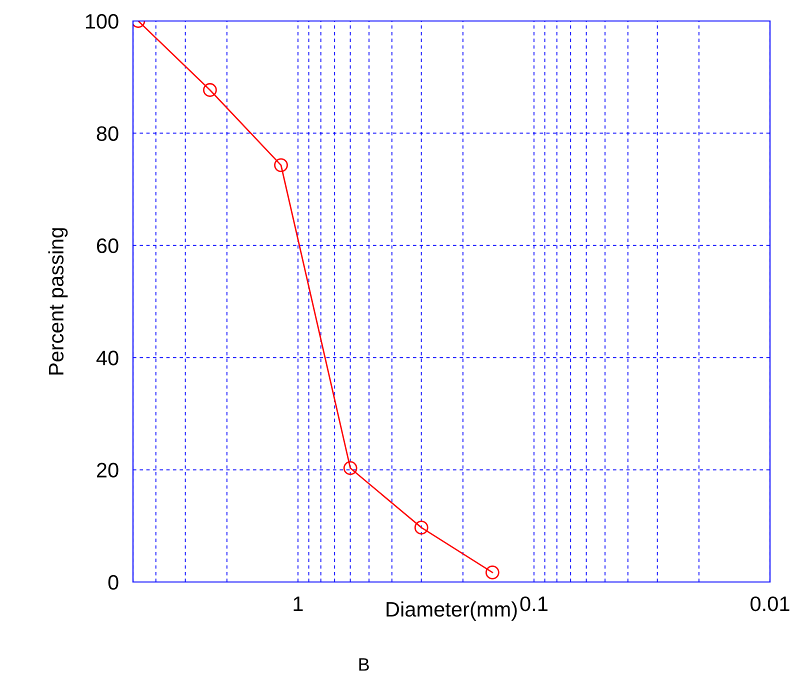 Image resolution: width=797 pixels, height=681 pixels. What do you see at coordinates (107, 133) in the screenshot?
I see `y-tick-label: 80` at bounding box center [107, 133].